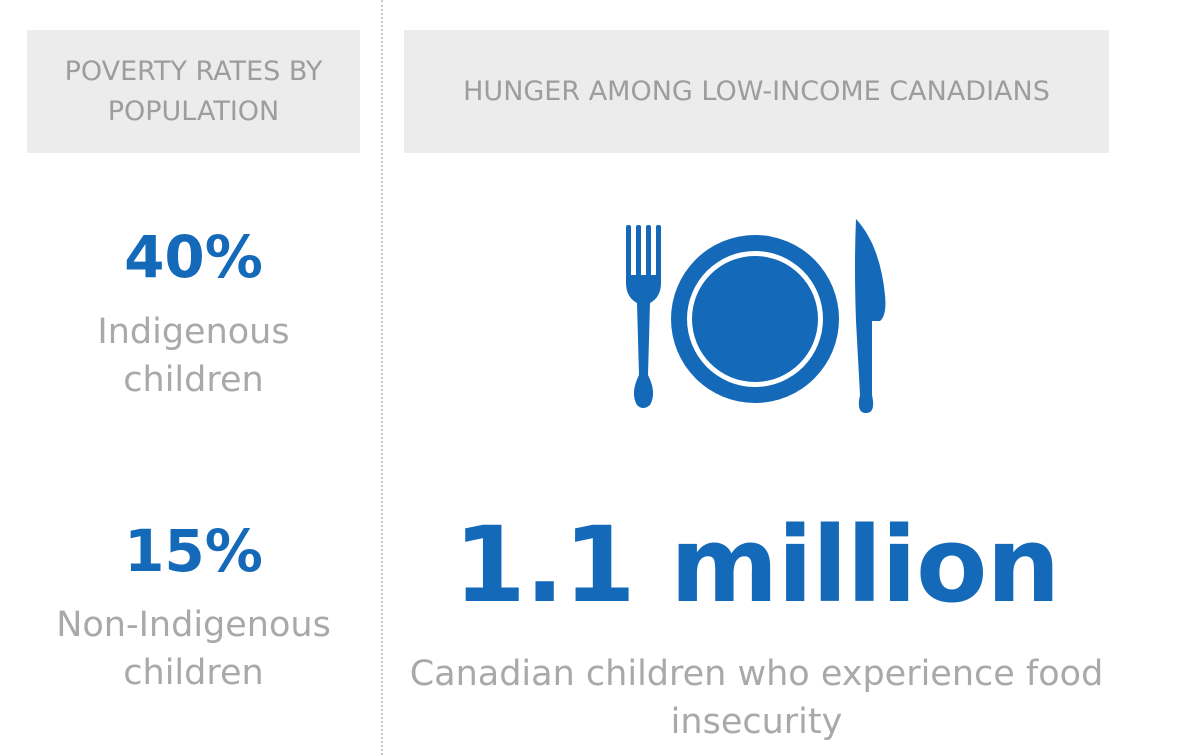 This screenshot has width=1200, height=755. What do you see at coordinates (870, 316) in the screenshot?
I see `knife-icon` at bounding box center [870, 316].